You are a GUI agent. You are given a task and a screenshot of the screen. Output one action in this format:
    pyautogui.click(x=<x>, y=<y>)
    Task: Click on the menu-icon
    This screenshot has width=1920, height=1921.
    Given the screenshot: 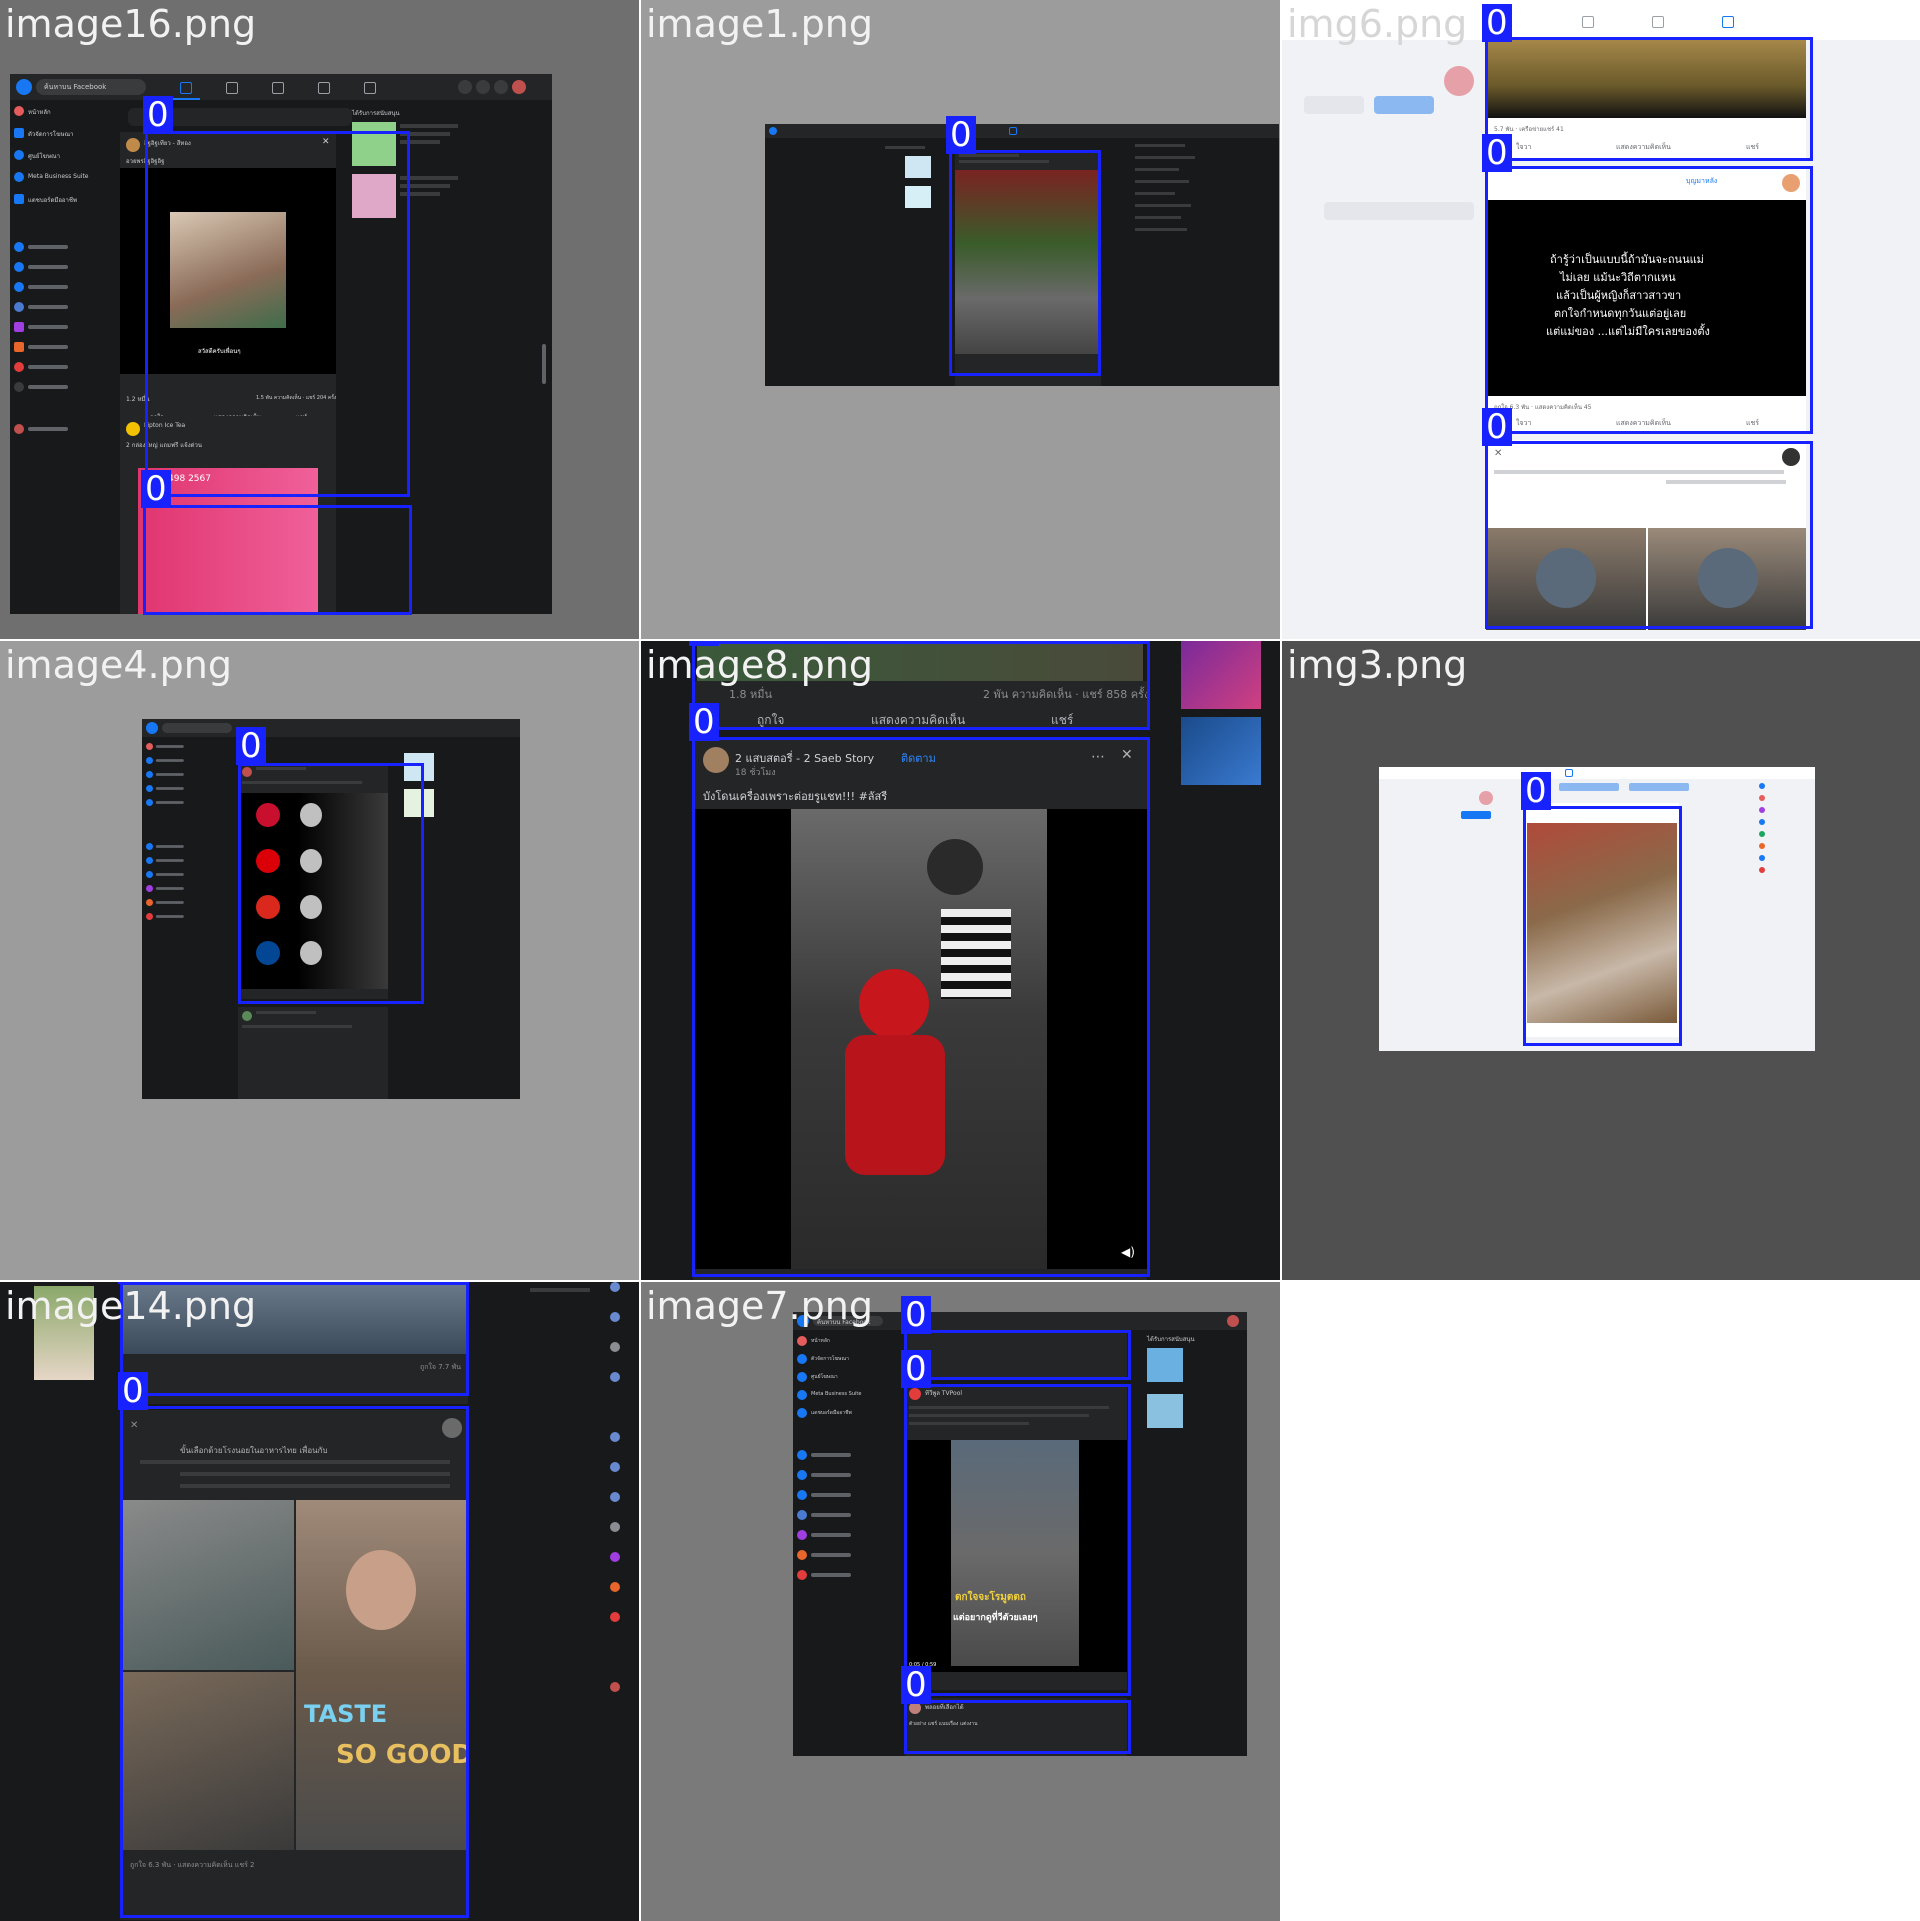 What is the action you would take?
    pyautogui.click(x=465, y=87)
    